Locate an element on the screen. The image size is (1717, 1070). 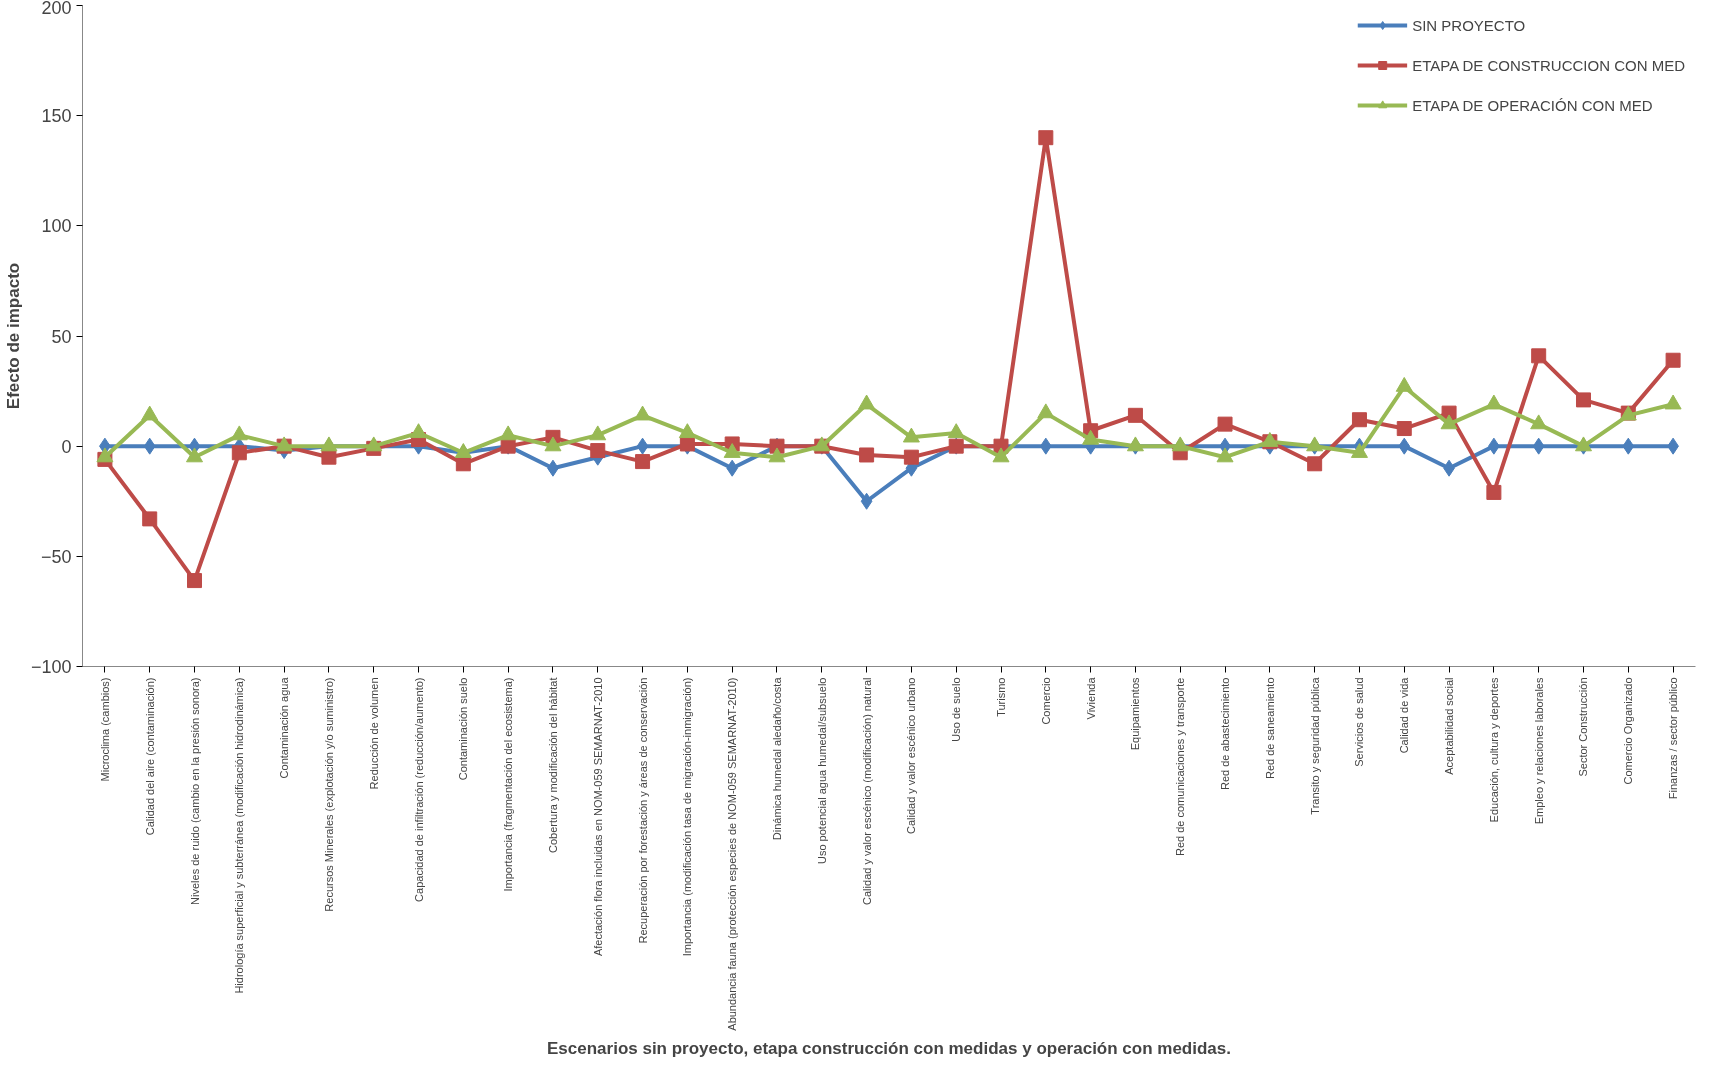
x-tick-label: Empleo y relaciones laborales is located at coordinates (1538, 751).